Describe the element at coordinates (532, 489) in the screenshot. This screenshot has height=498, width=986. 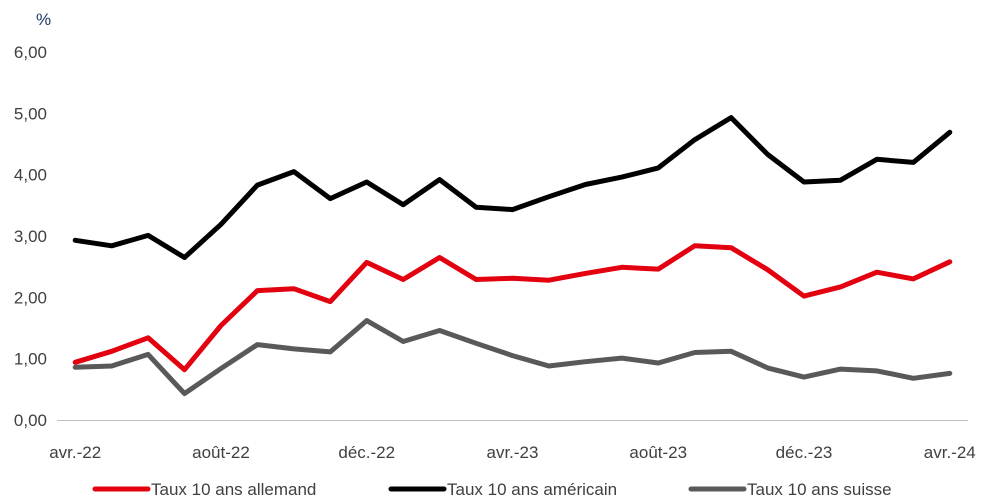
I see `legend-label: Taux 10 ans américain` at that location.